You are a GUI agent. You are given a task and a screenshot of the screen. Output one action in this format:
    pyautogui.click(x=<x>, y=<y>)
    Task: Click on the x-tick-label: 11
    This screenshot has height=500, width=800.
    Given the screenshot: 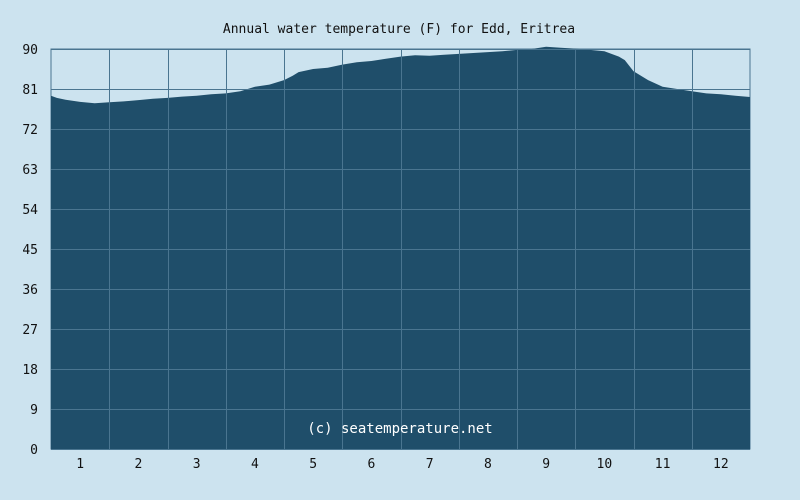 What is the action you would take?
    pyautogui.click(x=663, y=464)
    